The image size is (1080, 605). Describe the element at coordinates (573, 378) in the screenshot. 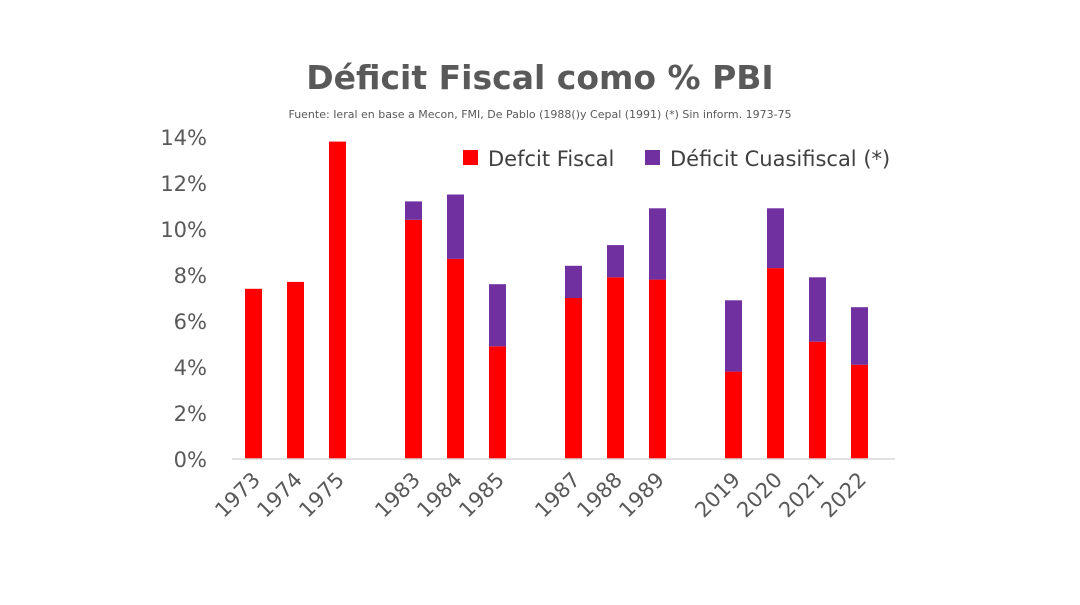

I see `bar-1987-deficit-fiscal` at that location.